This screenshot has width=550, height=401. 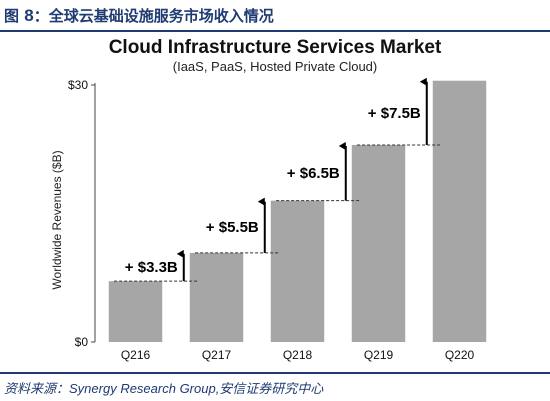 What do you see at coordinates (82, 342) in the screenshot?
I see `y-tick-label: $0` at bounding box center [82, 342].